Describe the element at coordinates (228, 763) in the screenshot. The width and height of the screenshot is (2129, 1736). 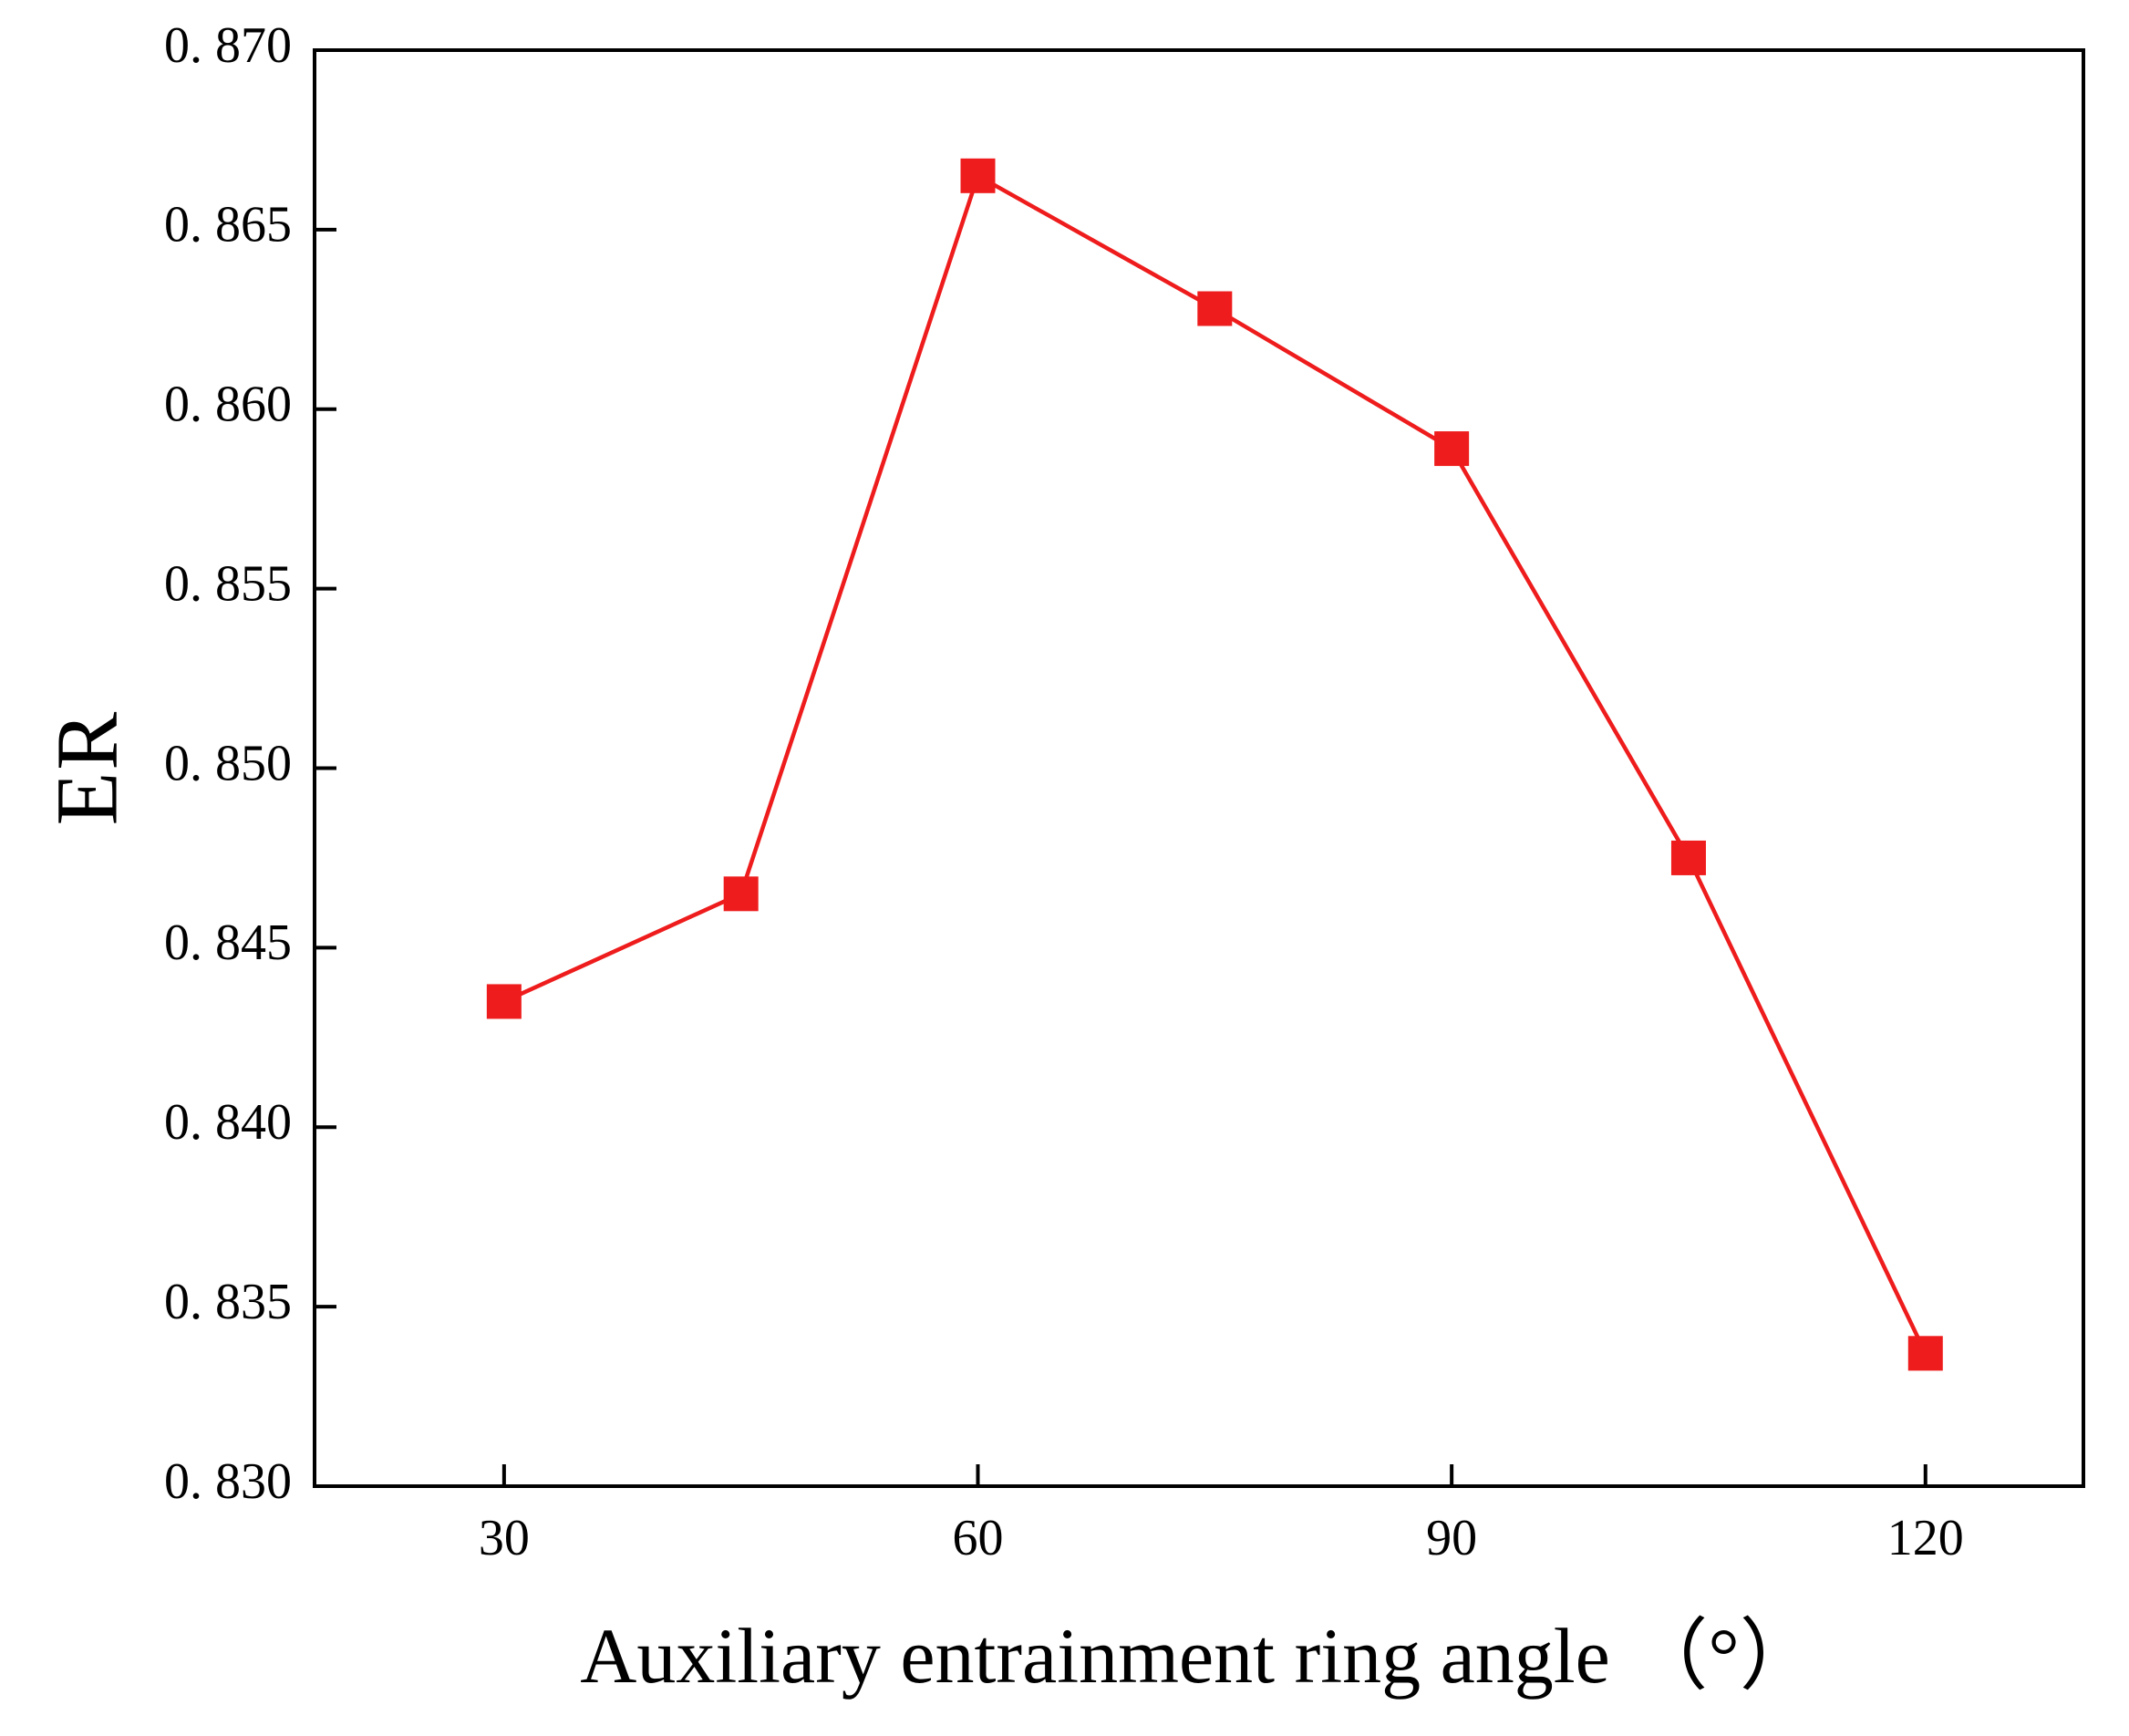
I see `y-tick-label: 0. 850` at that location.